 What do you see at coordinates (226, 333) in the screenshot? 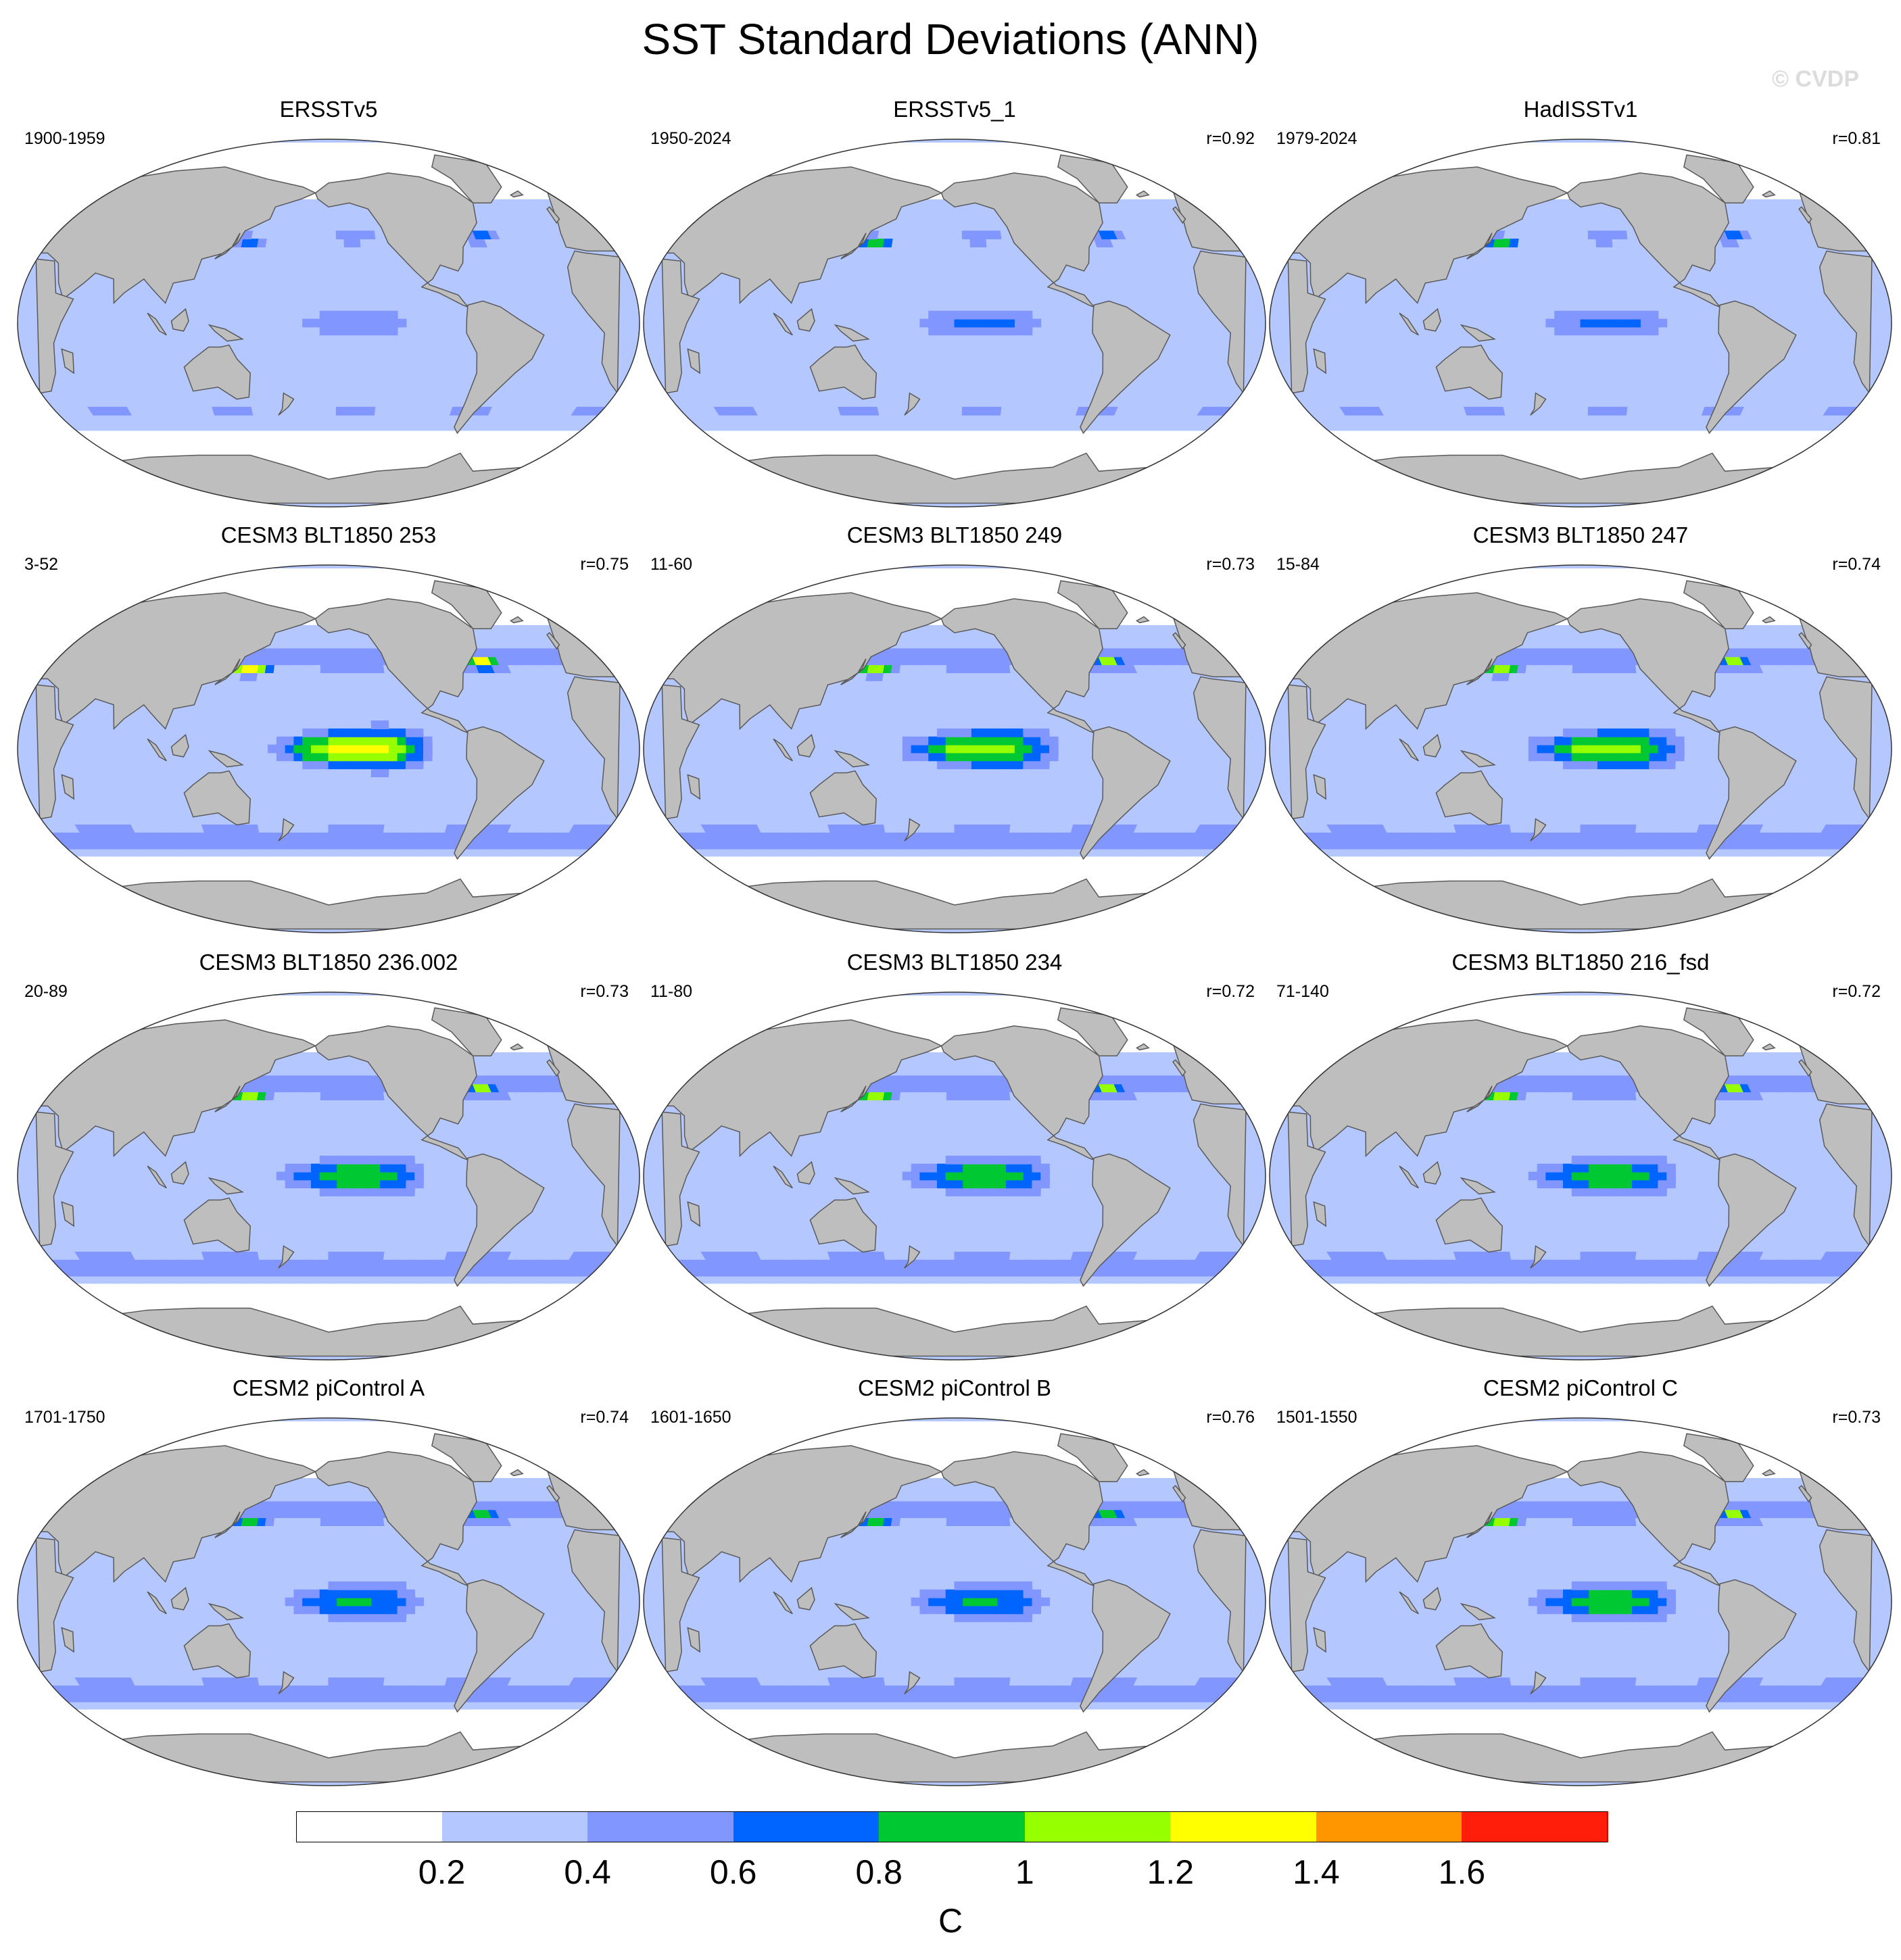
I see `land-new-guinea` at bounding box center [226, 333].